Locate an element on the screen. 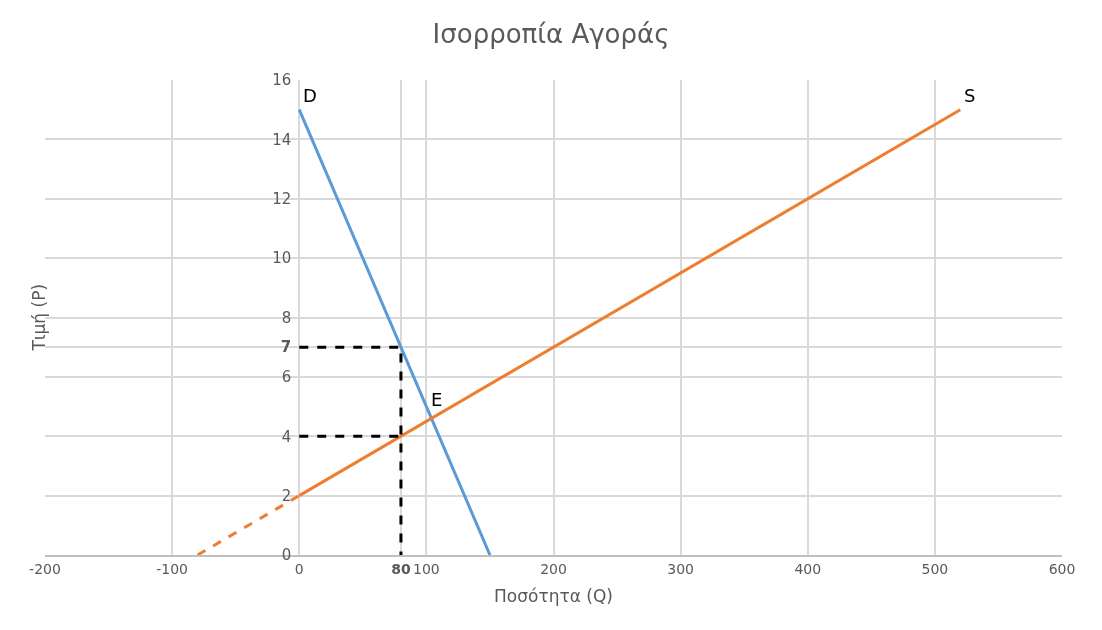  series-label: D is located at coordinates (310, 95).